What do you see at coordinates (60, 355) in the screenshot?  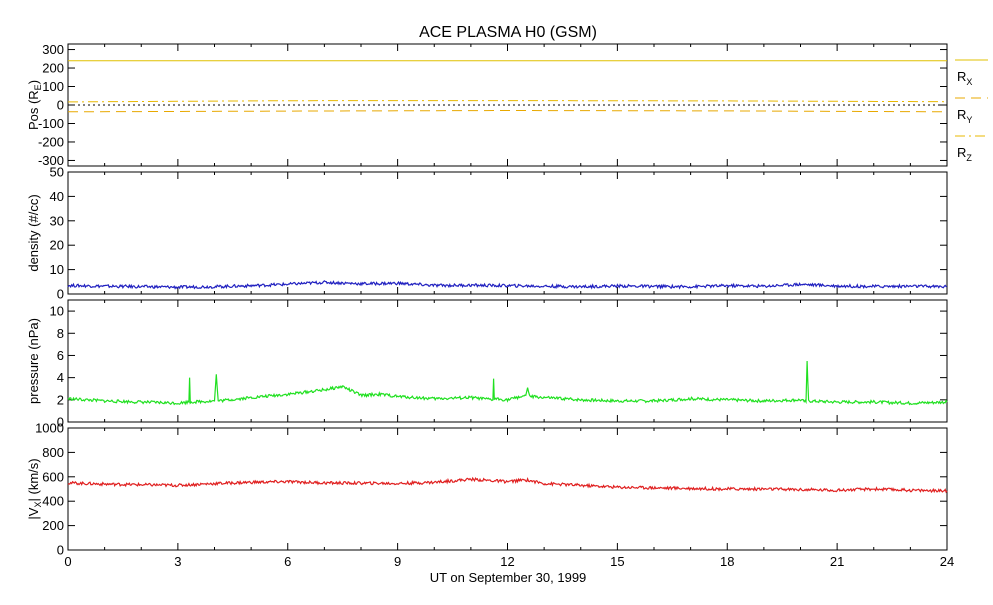 I see `panel-2-ytick-label: 6` at bounding box center [60, 355].